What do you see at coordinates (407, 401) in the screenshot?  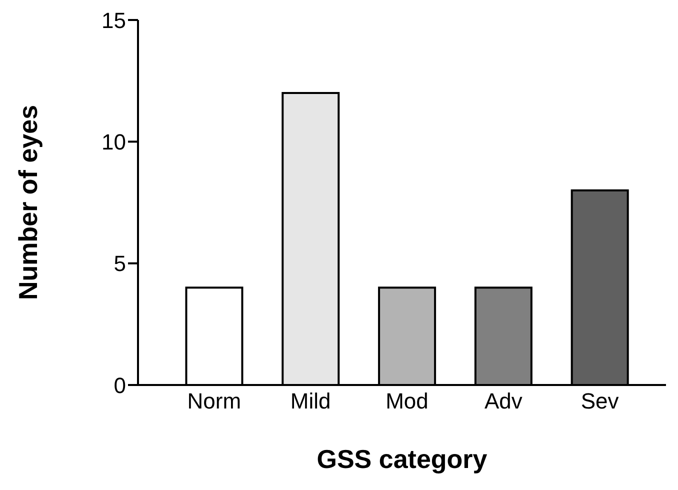 I see `x-tick-label: Mod` at bounding box center [407, 401].